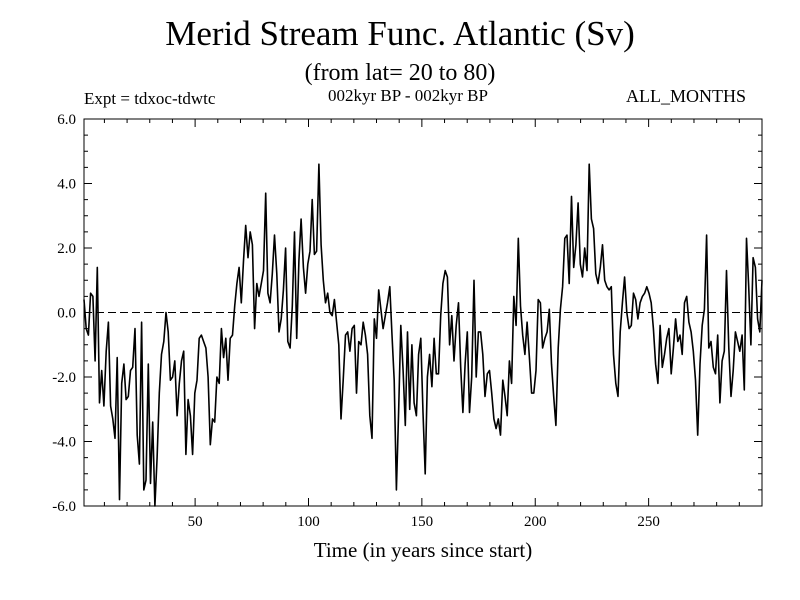 This screenshot has height=600, width=800. I want to click on months-label: ALL_MONTHS, so click(686, 96).